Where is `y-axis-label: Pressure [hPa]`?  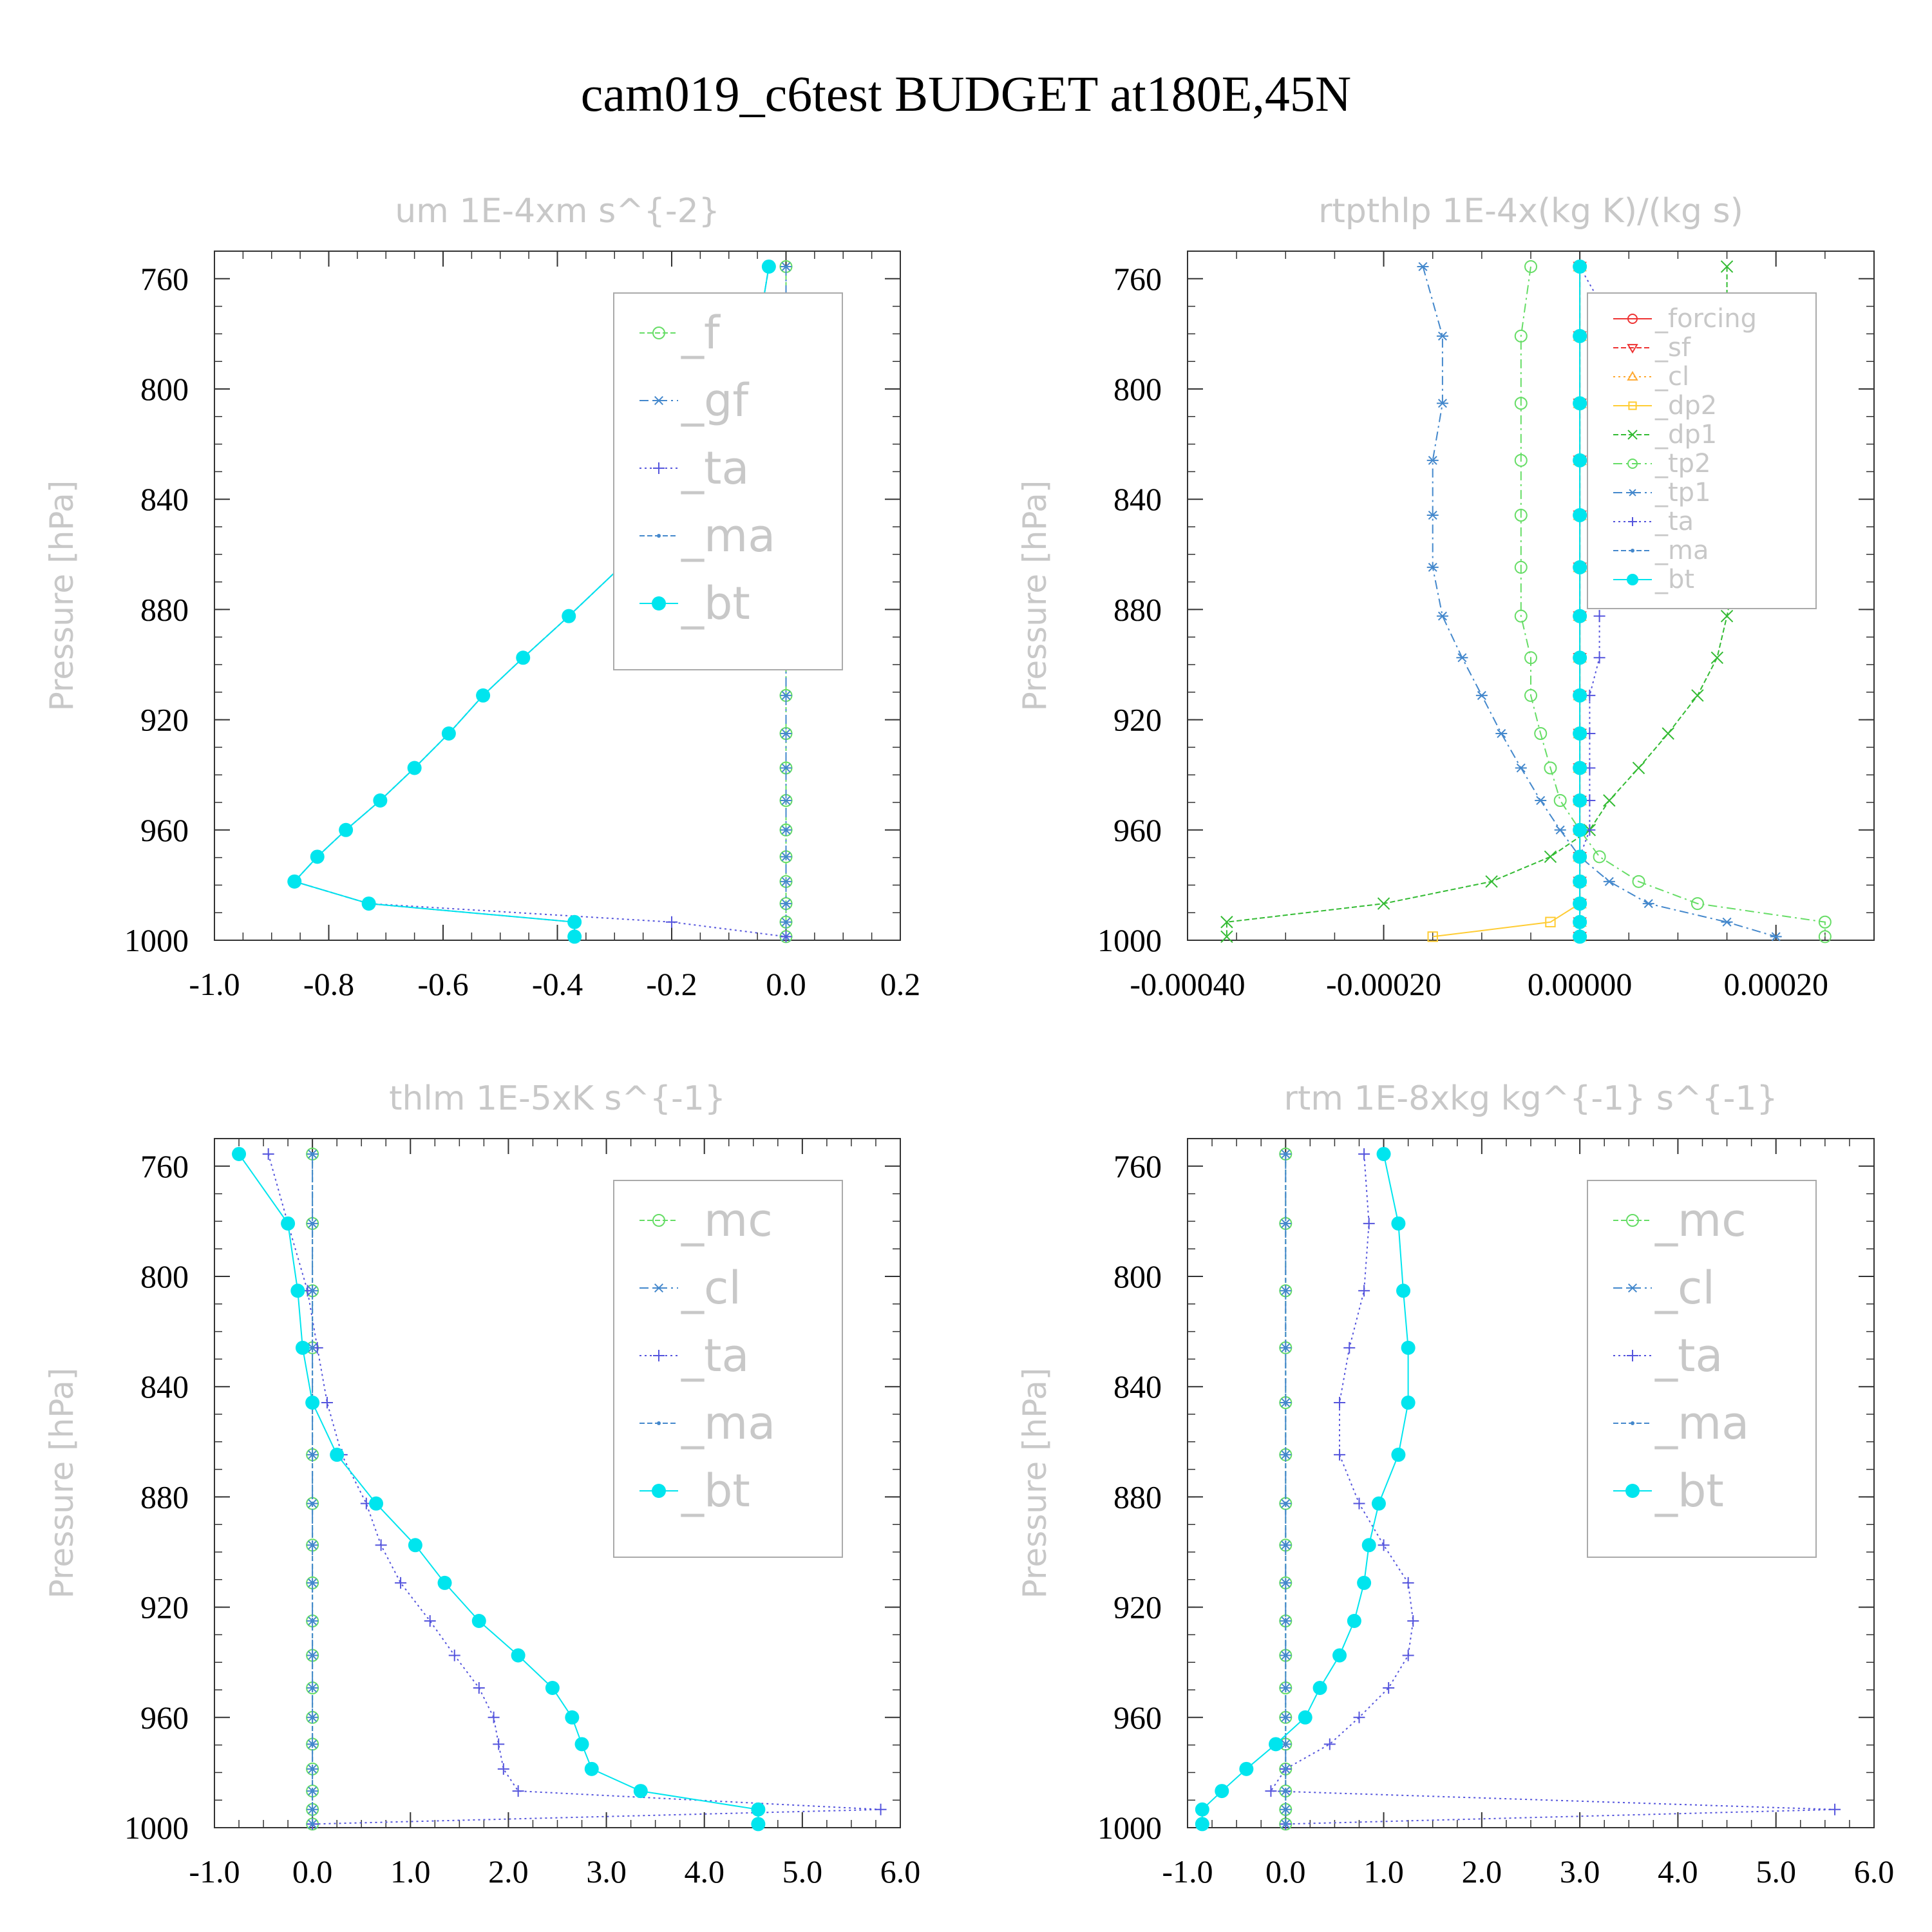 y-axis-label: Pressure [hPa] is located at coordinates (62, 1483).